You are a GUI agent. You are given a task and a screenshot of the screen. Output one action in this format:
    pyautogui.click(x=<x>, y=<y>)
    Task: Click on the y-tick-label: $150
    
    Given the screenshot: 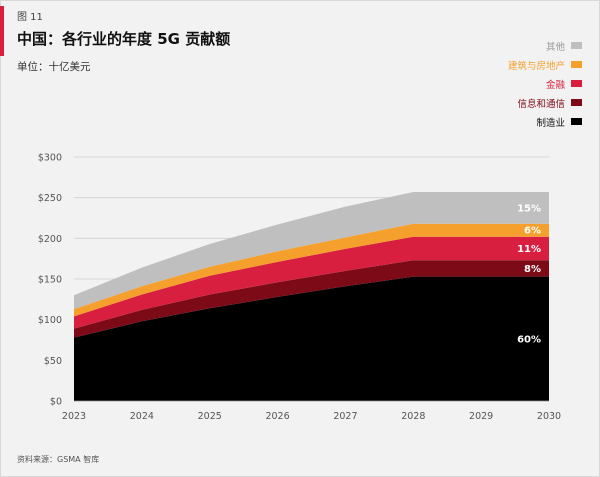 What is the action you would take?
    pyautogui.click(x=50, y=280)
    